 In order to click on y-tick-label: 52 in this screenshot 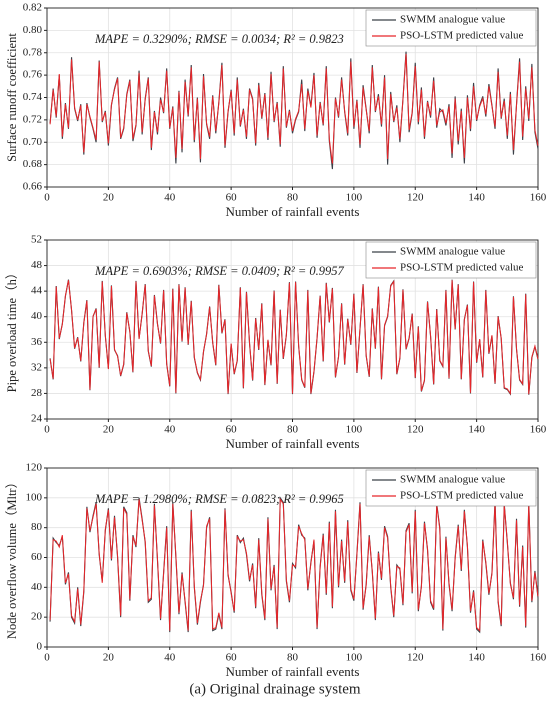, I will do `click(36, 240)`.